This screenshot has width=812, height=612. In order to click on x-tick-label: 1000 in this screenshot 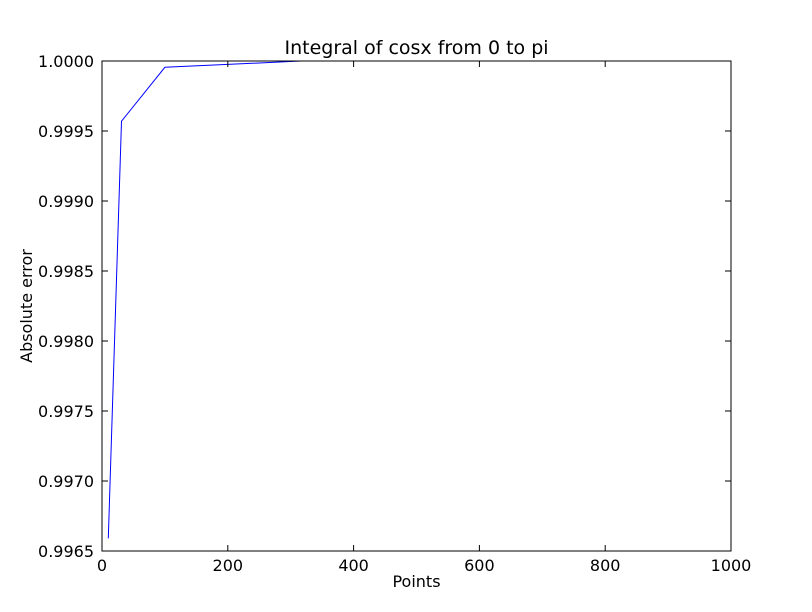, I will do `click(731, 565)`.